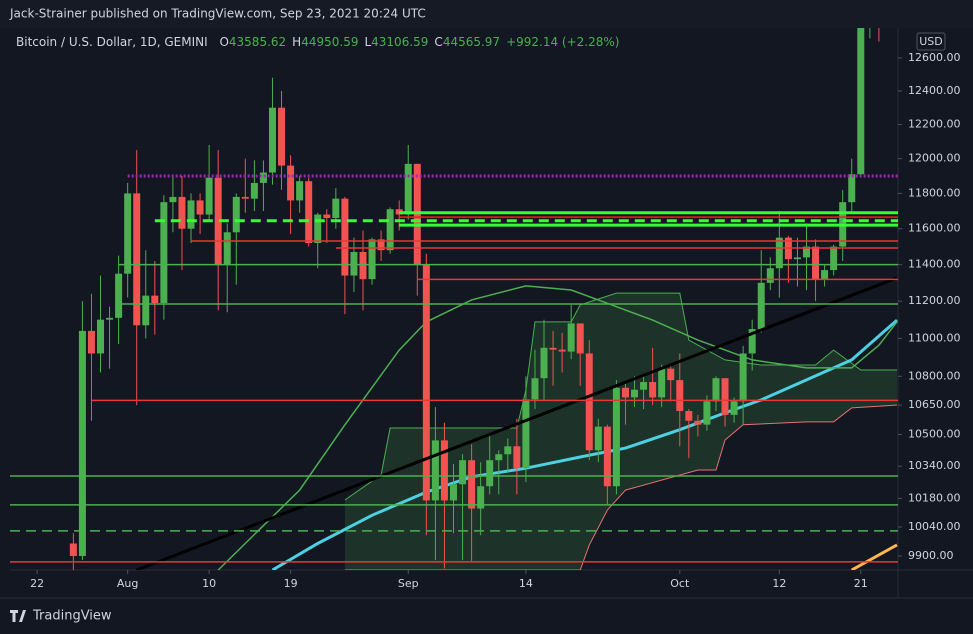 The width and height of the screenshot is (973, 634). I want to click on x-tick-label: 10, so click(209, 583).